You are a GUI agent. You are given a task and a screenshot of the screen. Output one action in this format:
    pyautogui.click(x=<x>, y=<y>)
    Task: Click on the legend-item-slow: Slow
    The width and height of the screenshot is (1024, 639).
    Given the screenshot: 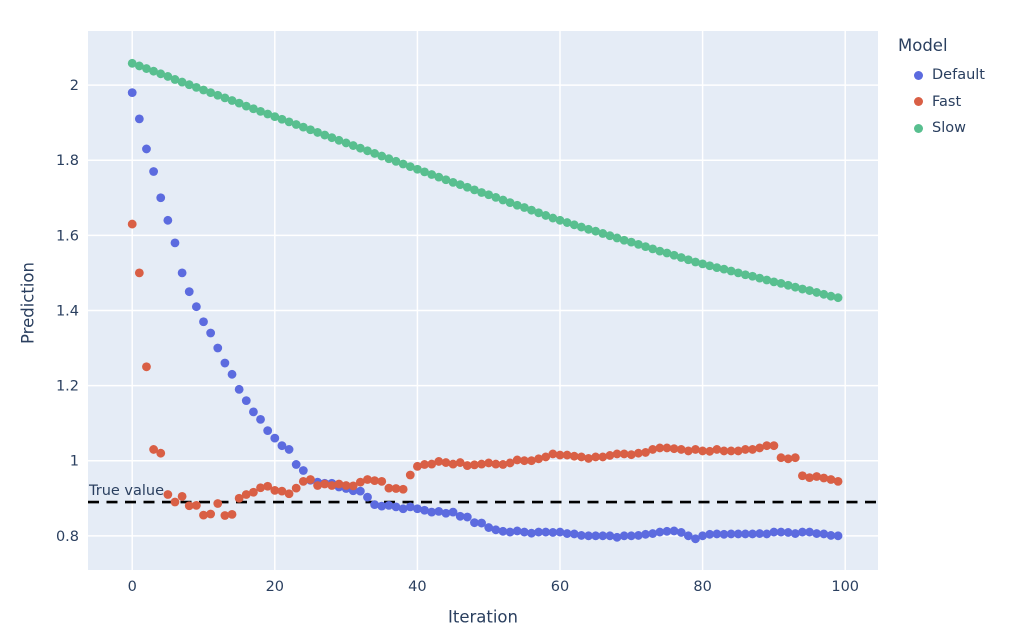 What is the action you would take?
    pyautogui.click(x=956, y=128)
    